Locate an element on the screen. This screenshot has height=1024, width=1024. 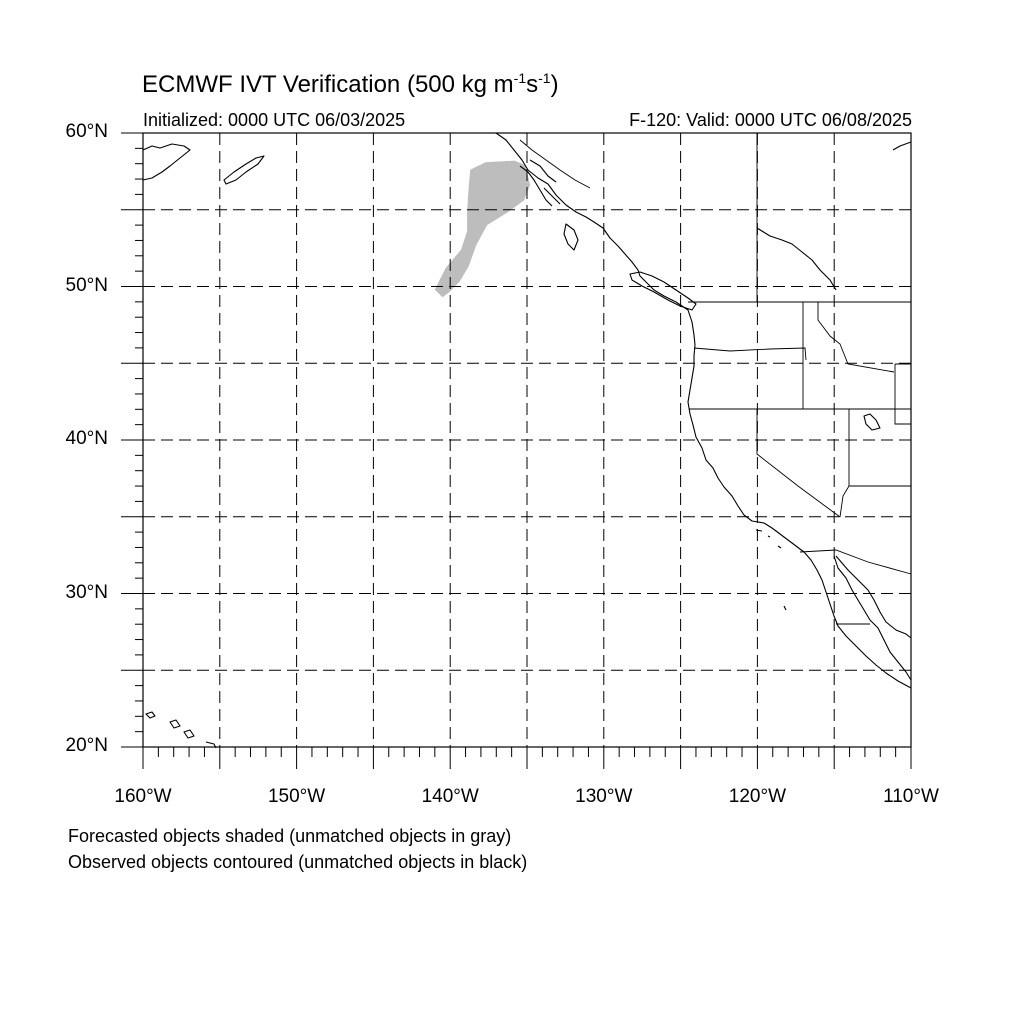
longitude-label: 110°W is located at coordinates (911, 796).